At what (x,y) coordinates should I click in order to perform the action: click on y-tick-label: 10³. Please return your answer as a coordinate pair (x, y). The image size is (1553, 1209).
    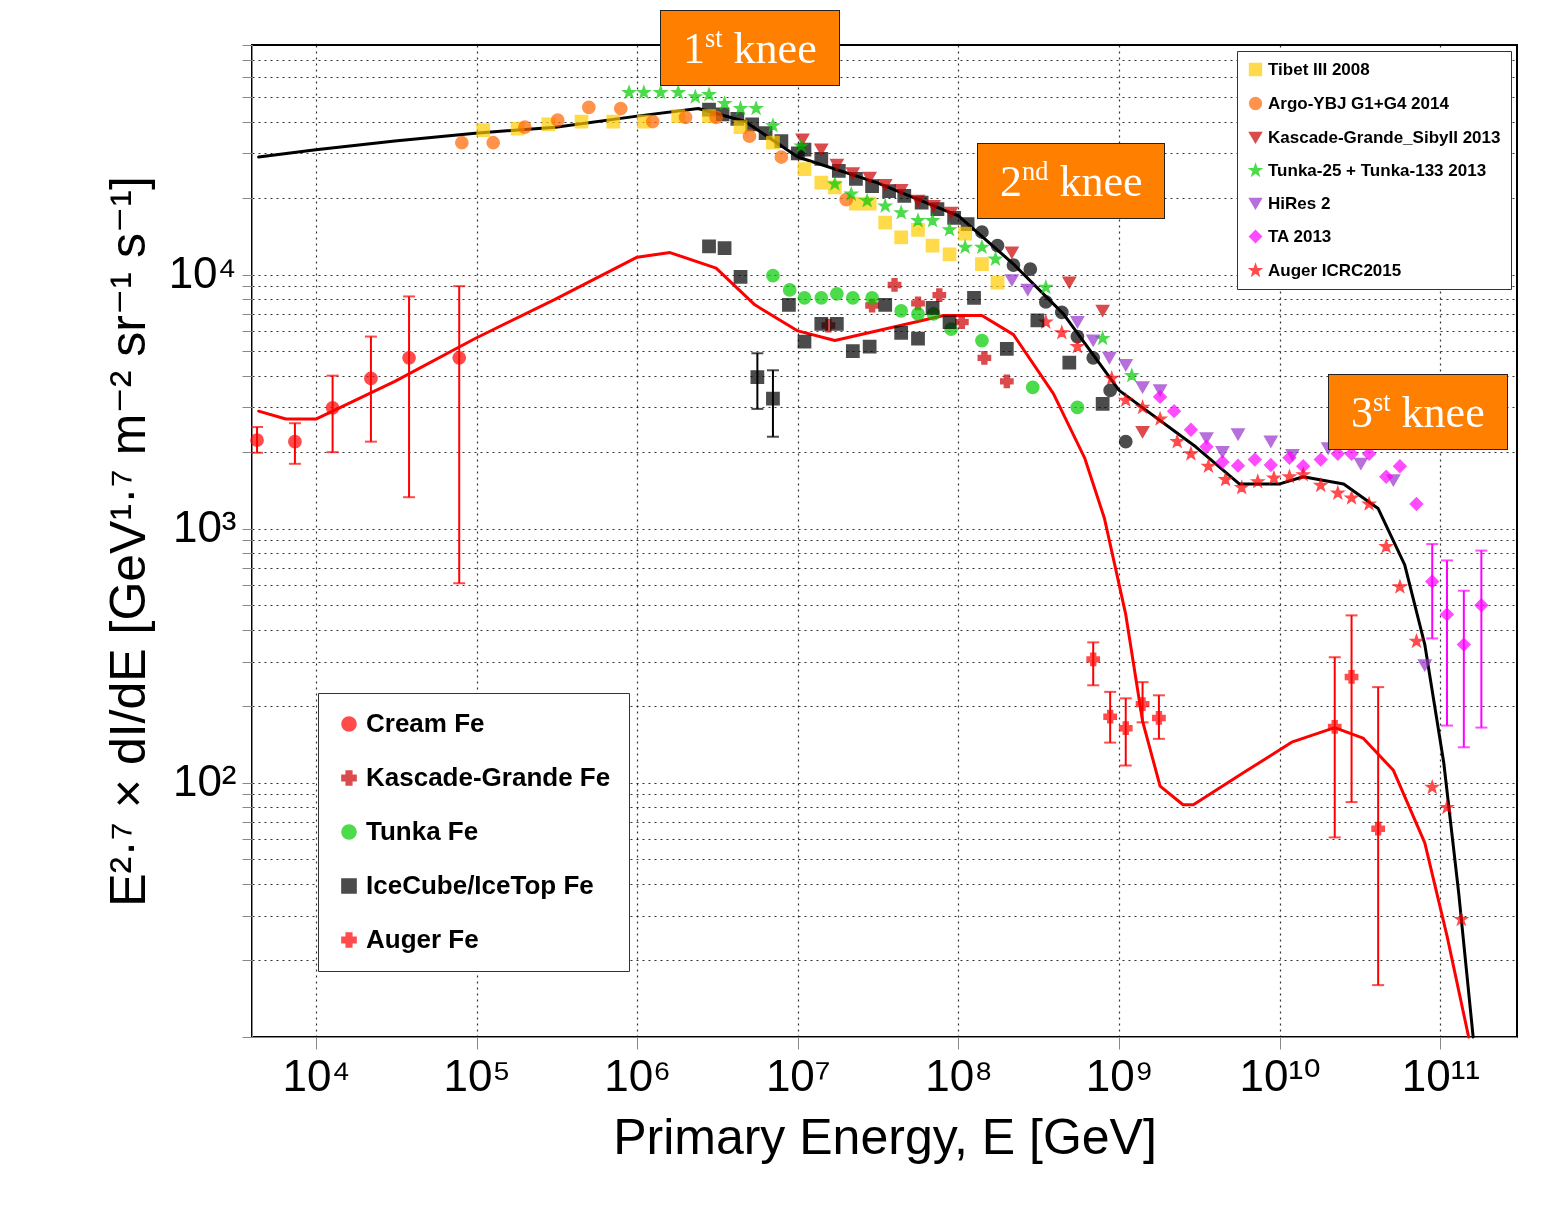
    Looking at the image, I should click on (204, 527).